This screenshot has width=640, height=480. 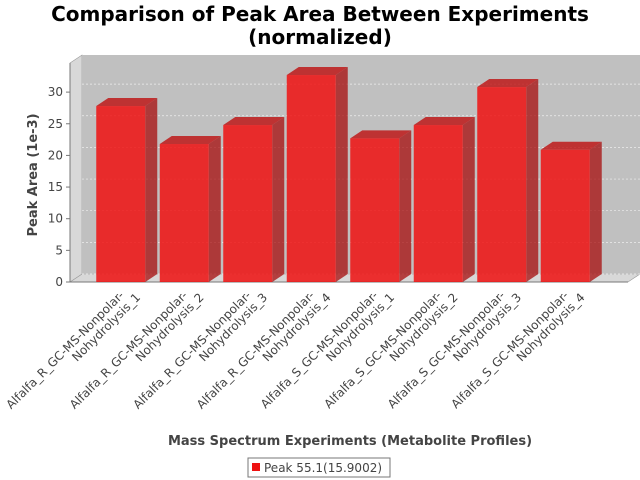 I want to click on legend-swatch, so click(x=256, y=467).